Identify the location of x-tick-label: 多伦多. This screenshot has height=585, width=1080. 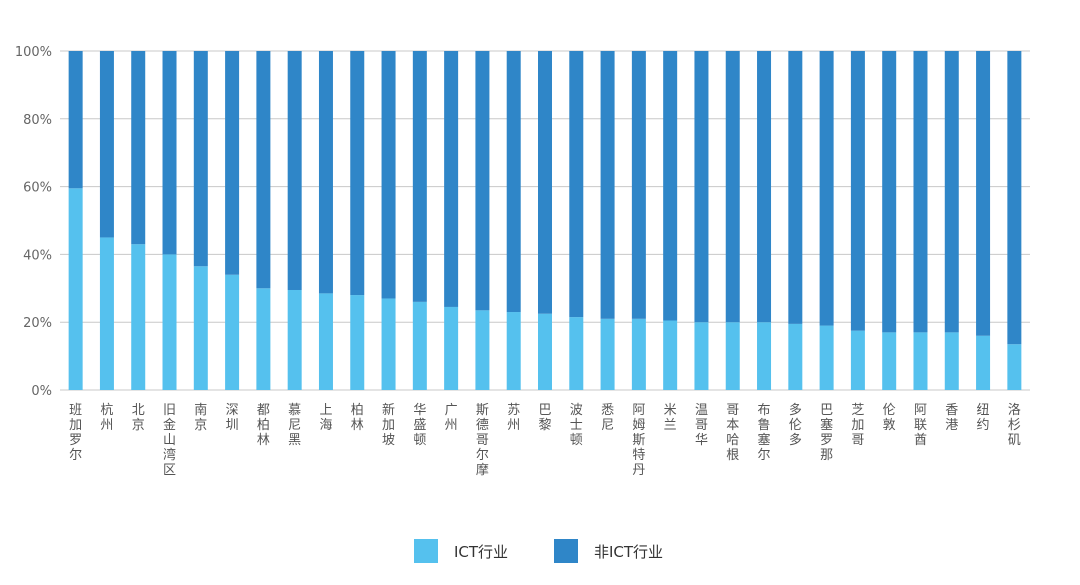
(795, 425).